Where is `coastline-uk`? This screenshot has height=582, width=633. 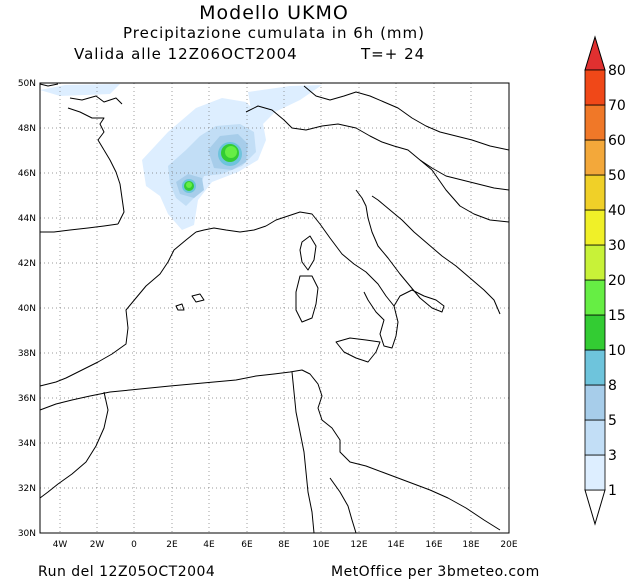 coastline-uk is located at coordinates (49, 85).